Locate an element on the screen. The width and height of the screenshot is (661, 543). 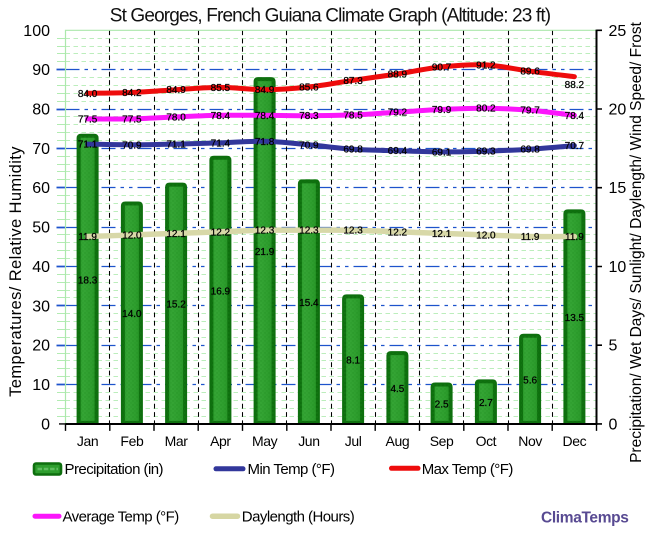
svg-text: 21.9 is located at coordinates (265, 252).